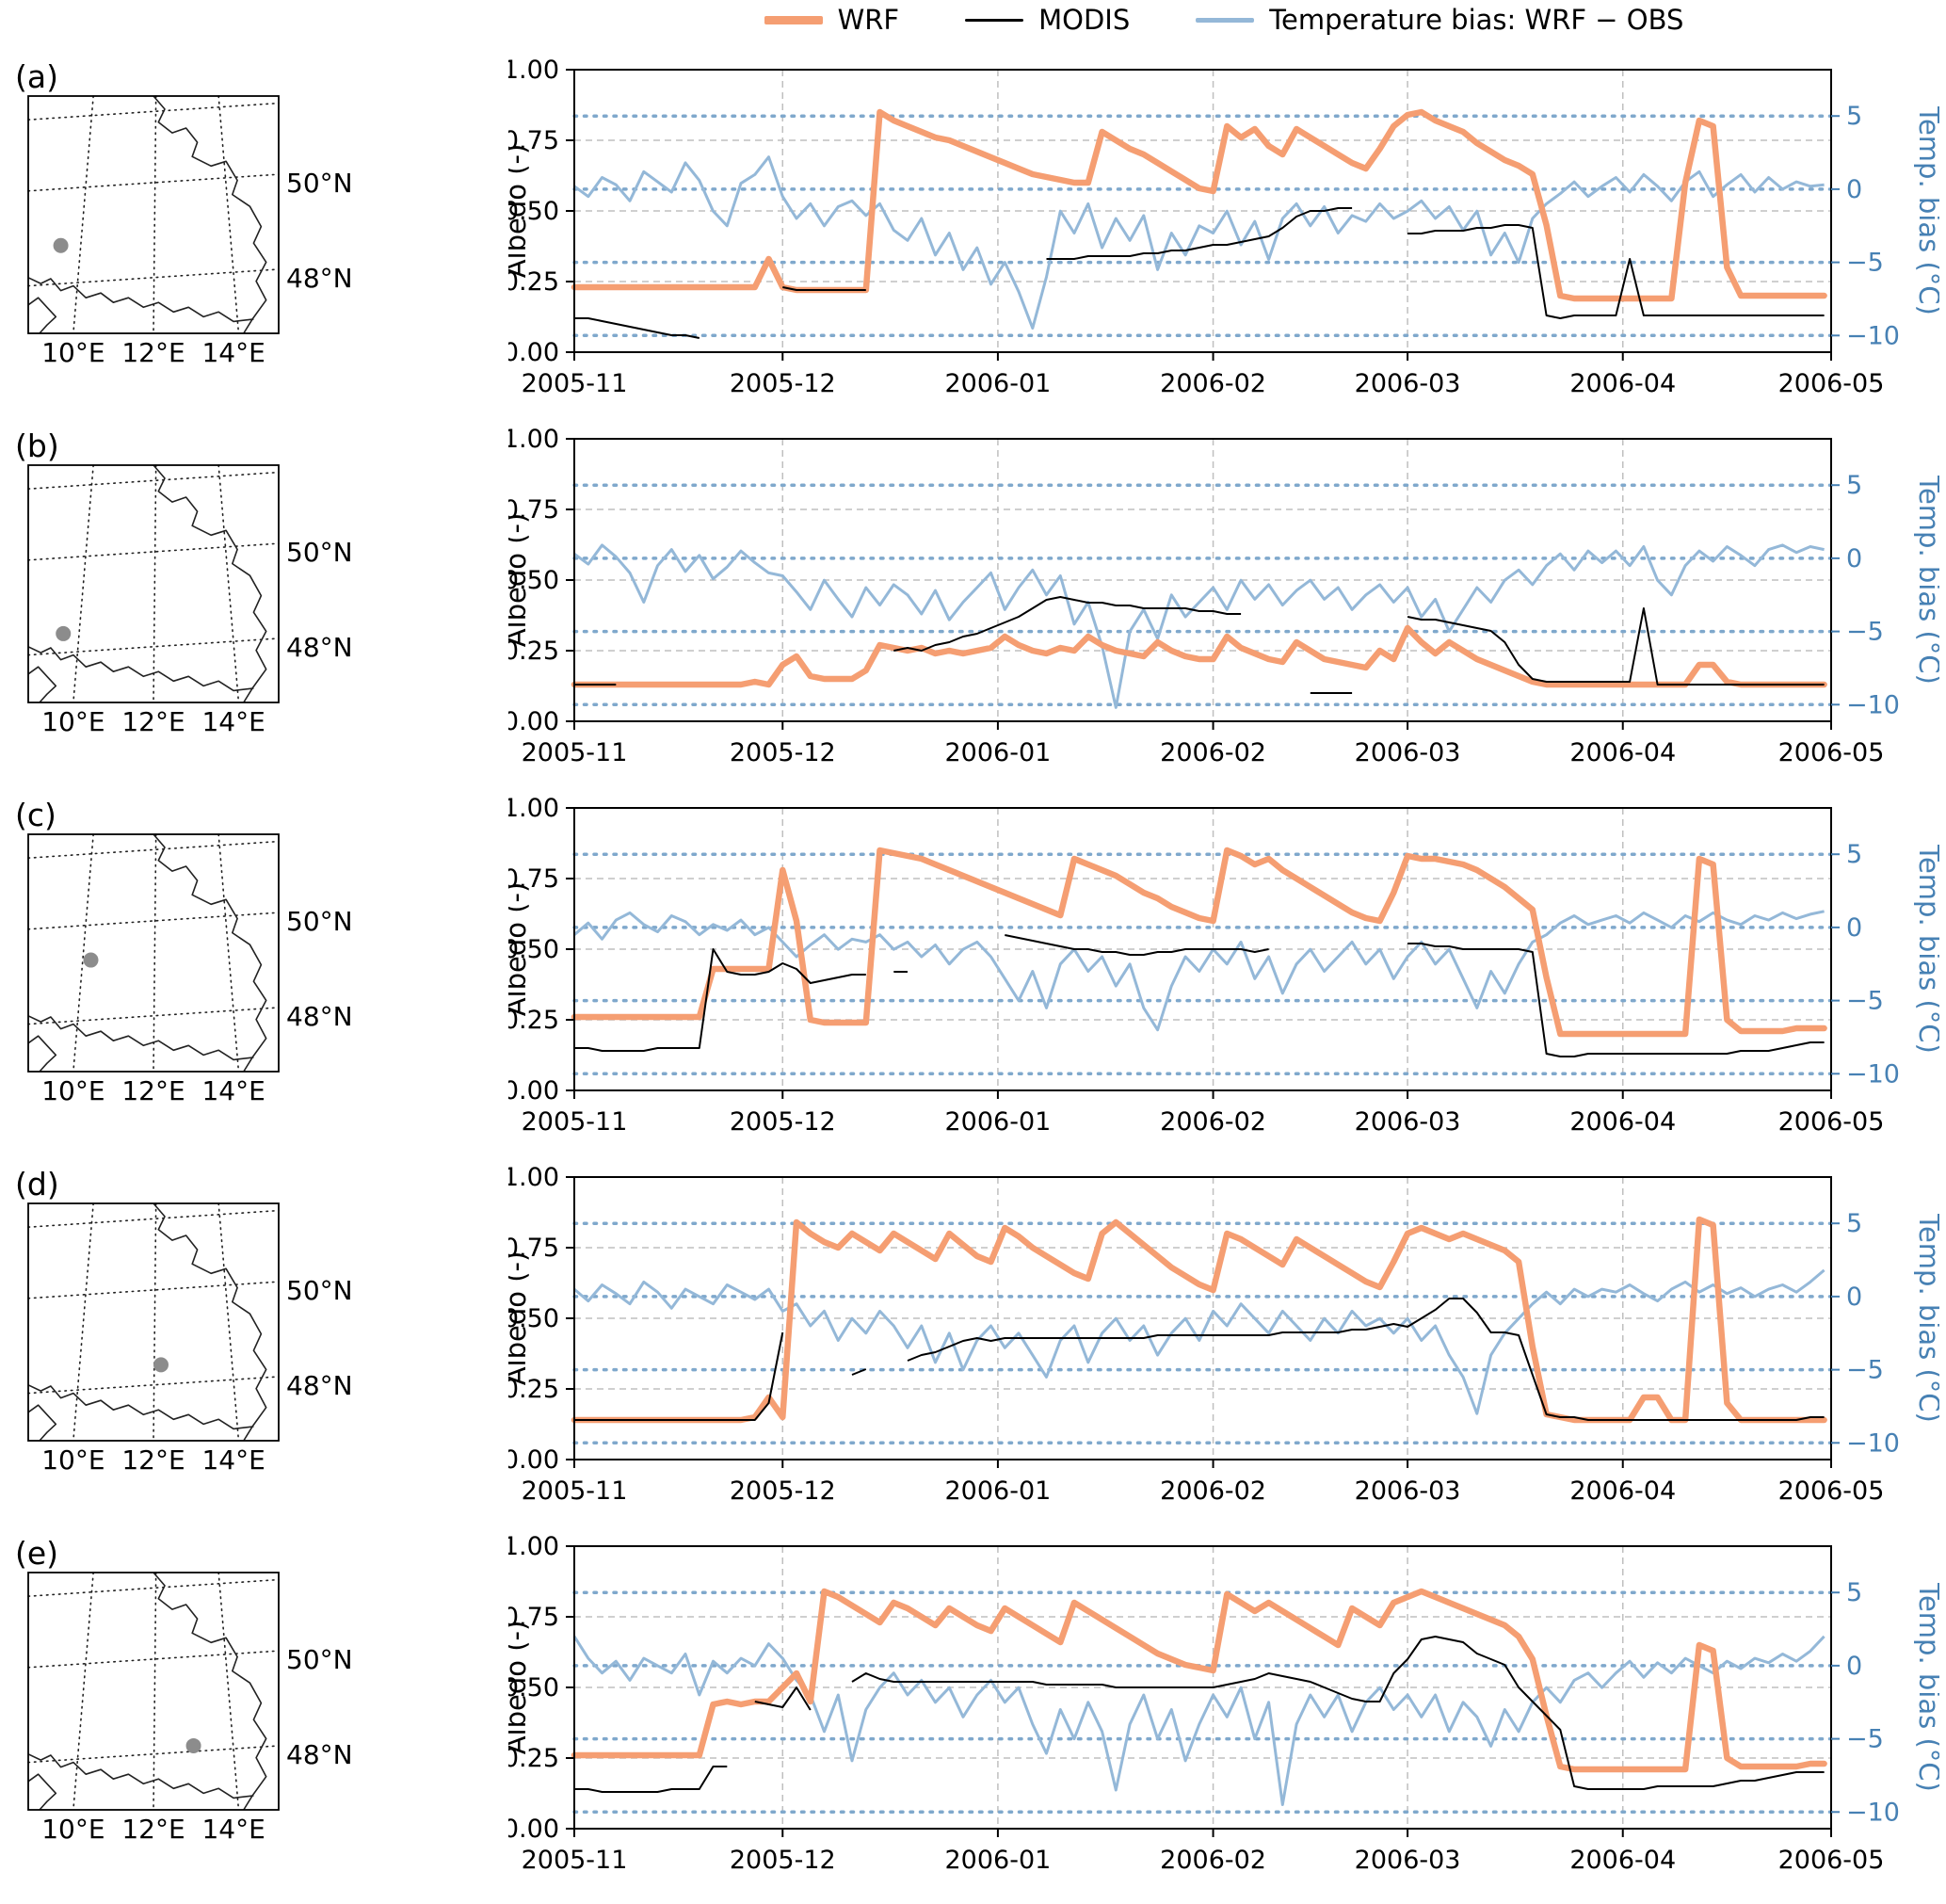 Image resolution: width=1946 pixels, height=1904 pixels. Describe the element at coordinates (319, 1338) in the screenshot. I see `map-lat-labels: 50°N 48°N` at that location.